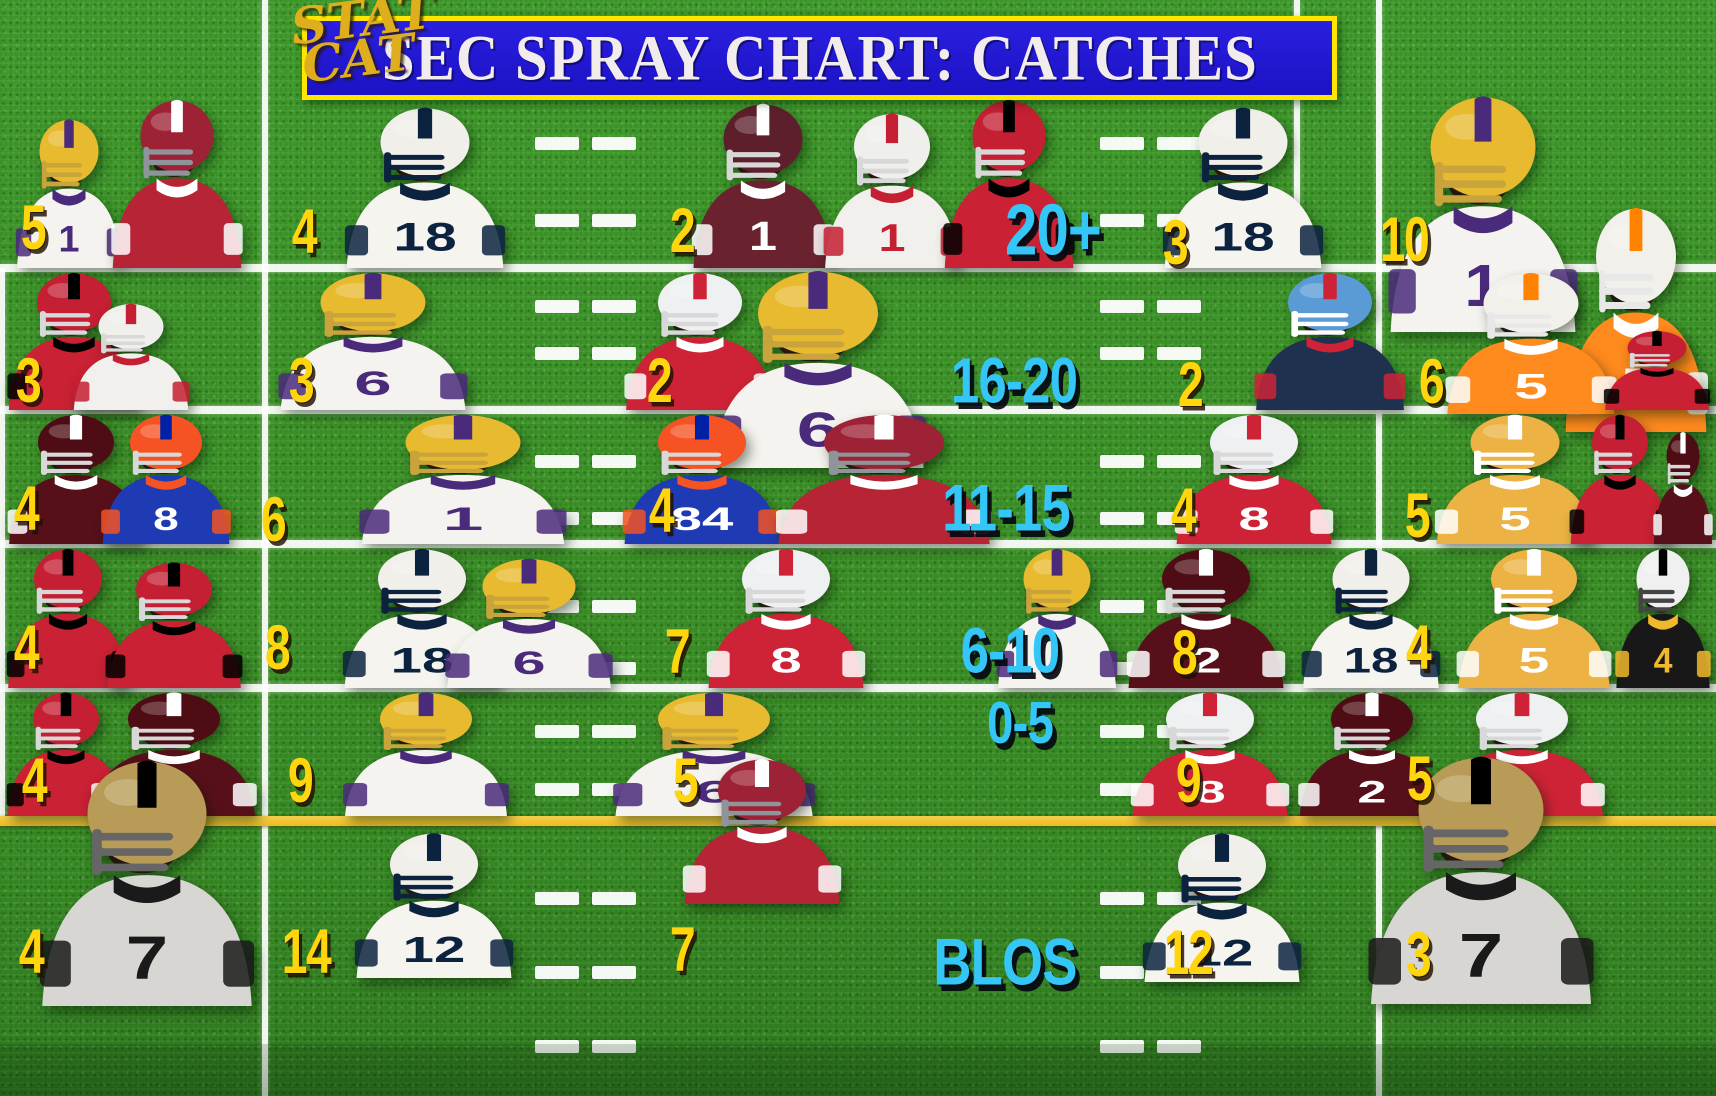 The height and width of the screenshot is (1096, 1716). What do you see at coordinates (1404, 240) in the screenshot?
I see `catch-count: 10` at bounding box center [1404, 240].